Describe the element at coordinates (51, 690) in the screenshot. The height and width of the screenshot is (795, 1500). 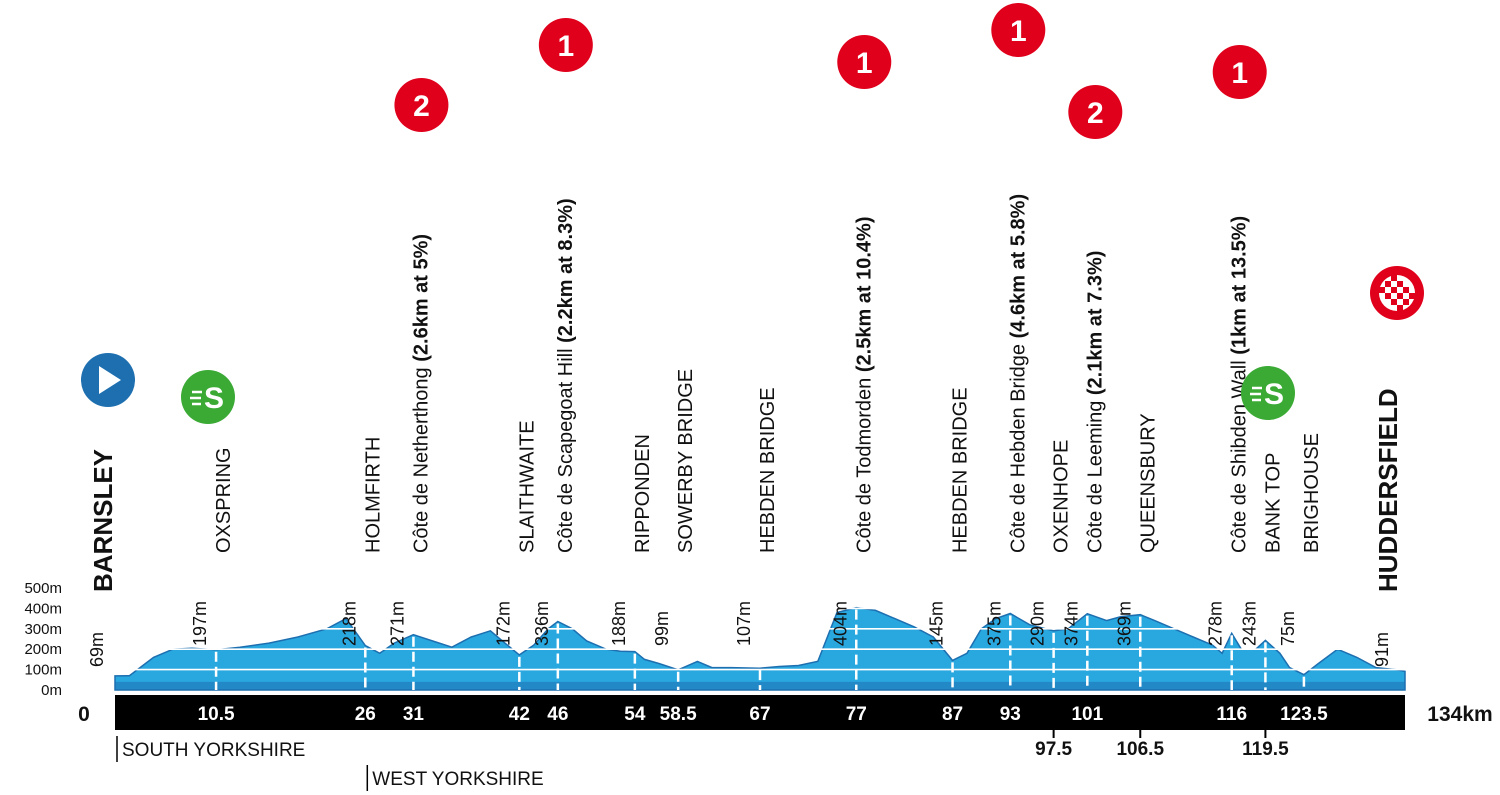
I see `y-tick-label: 0m` at that location.